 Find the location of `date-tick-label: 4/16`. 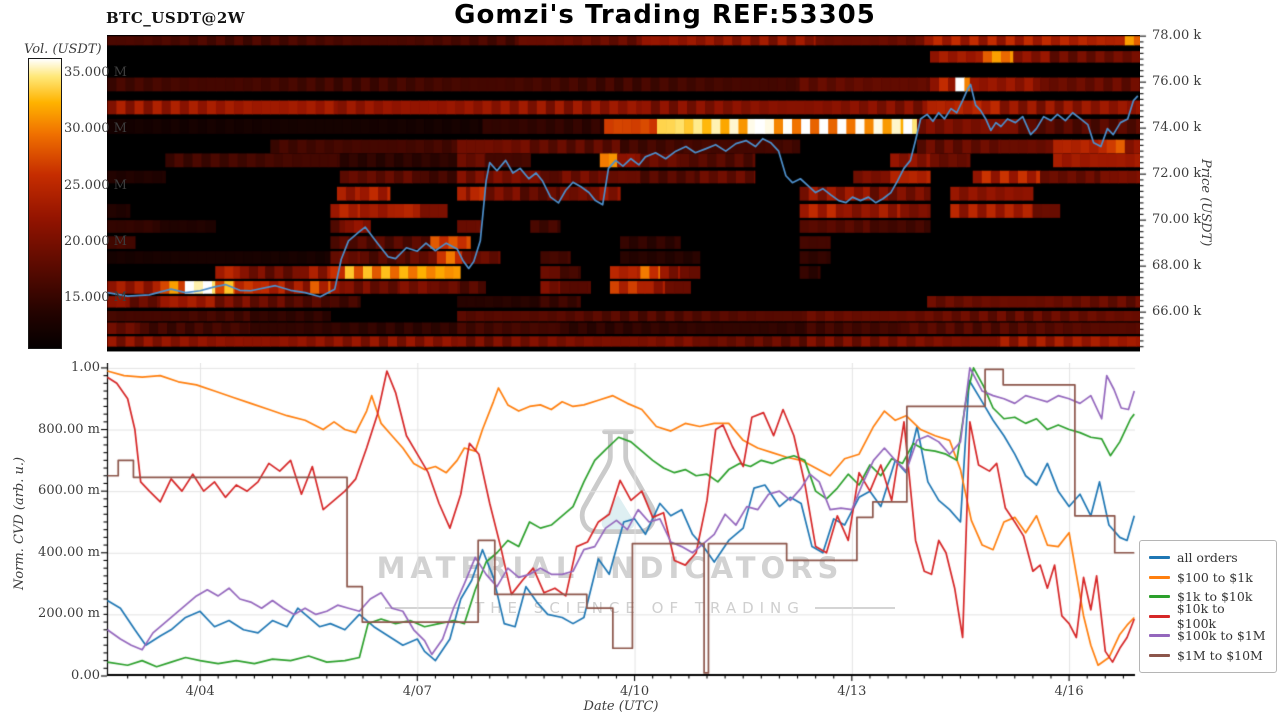

date-tick-label: 4/16 is located at coordinates (1069, 691).